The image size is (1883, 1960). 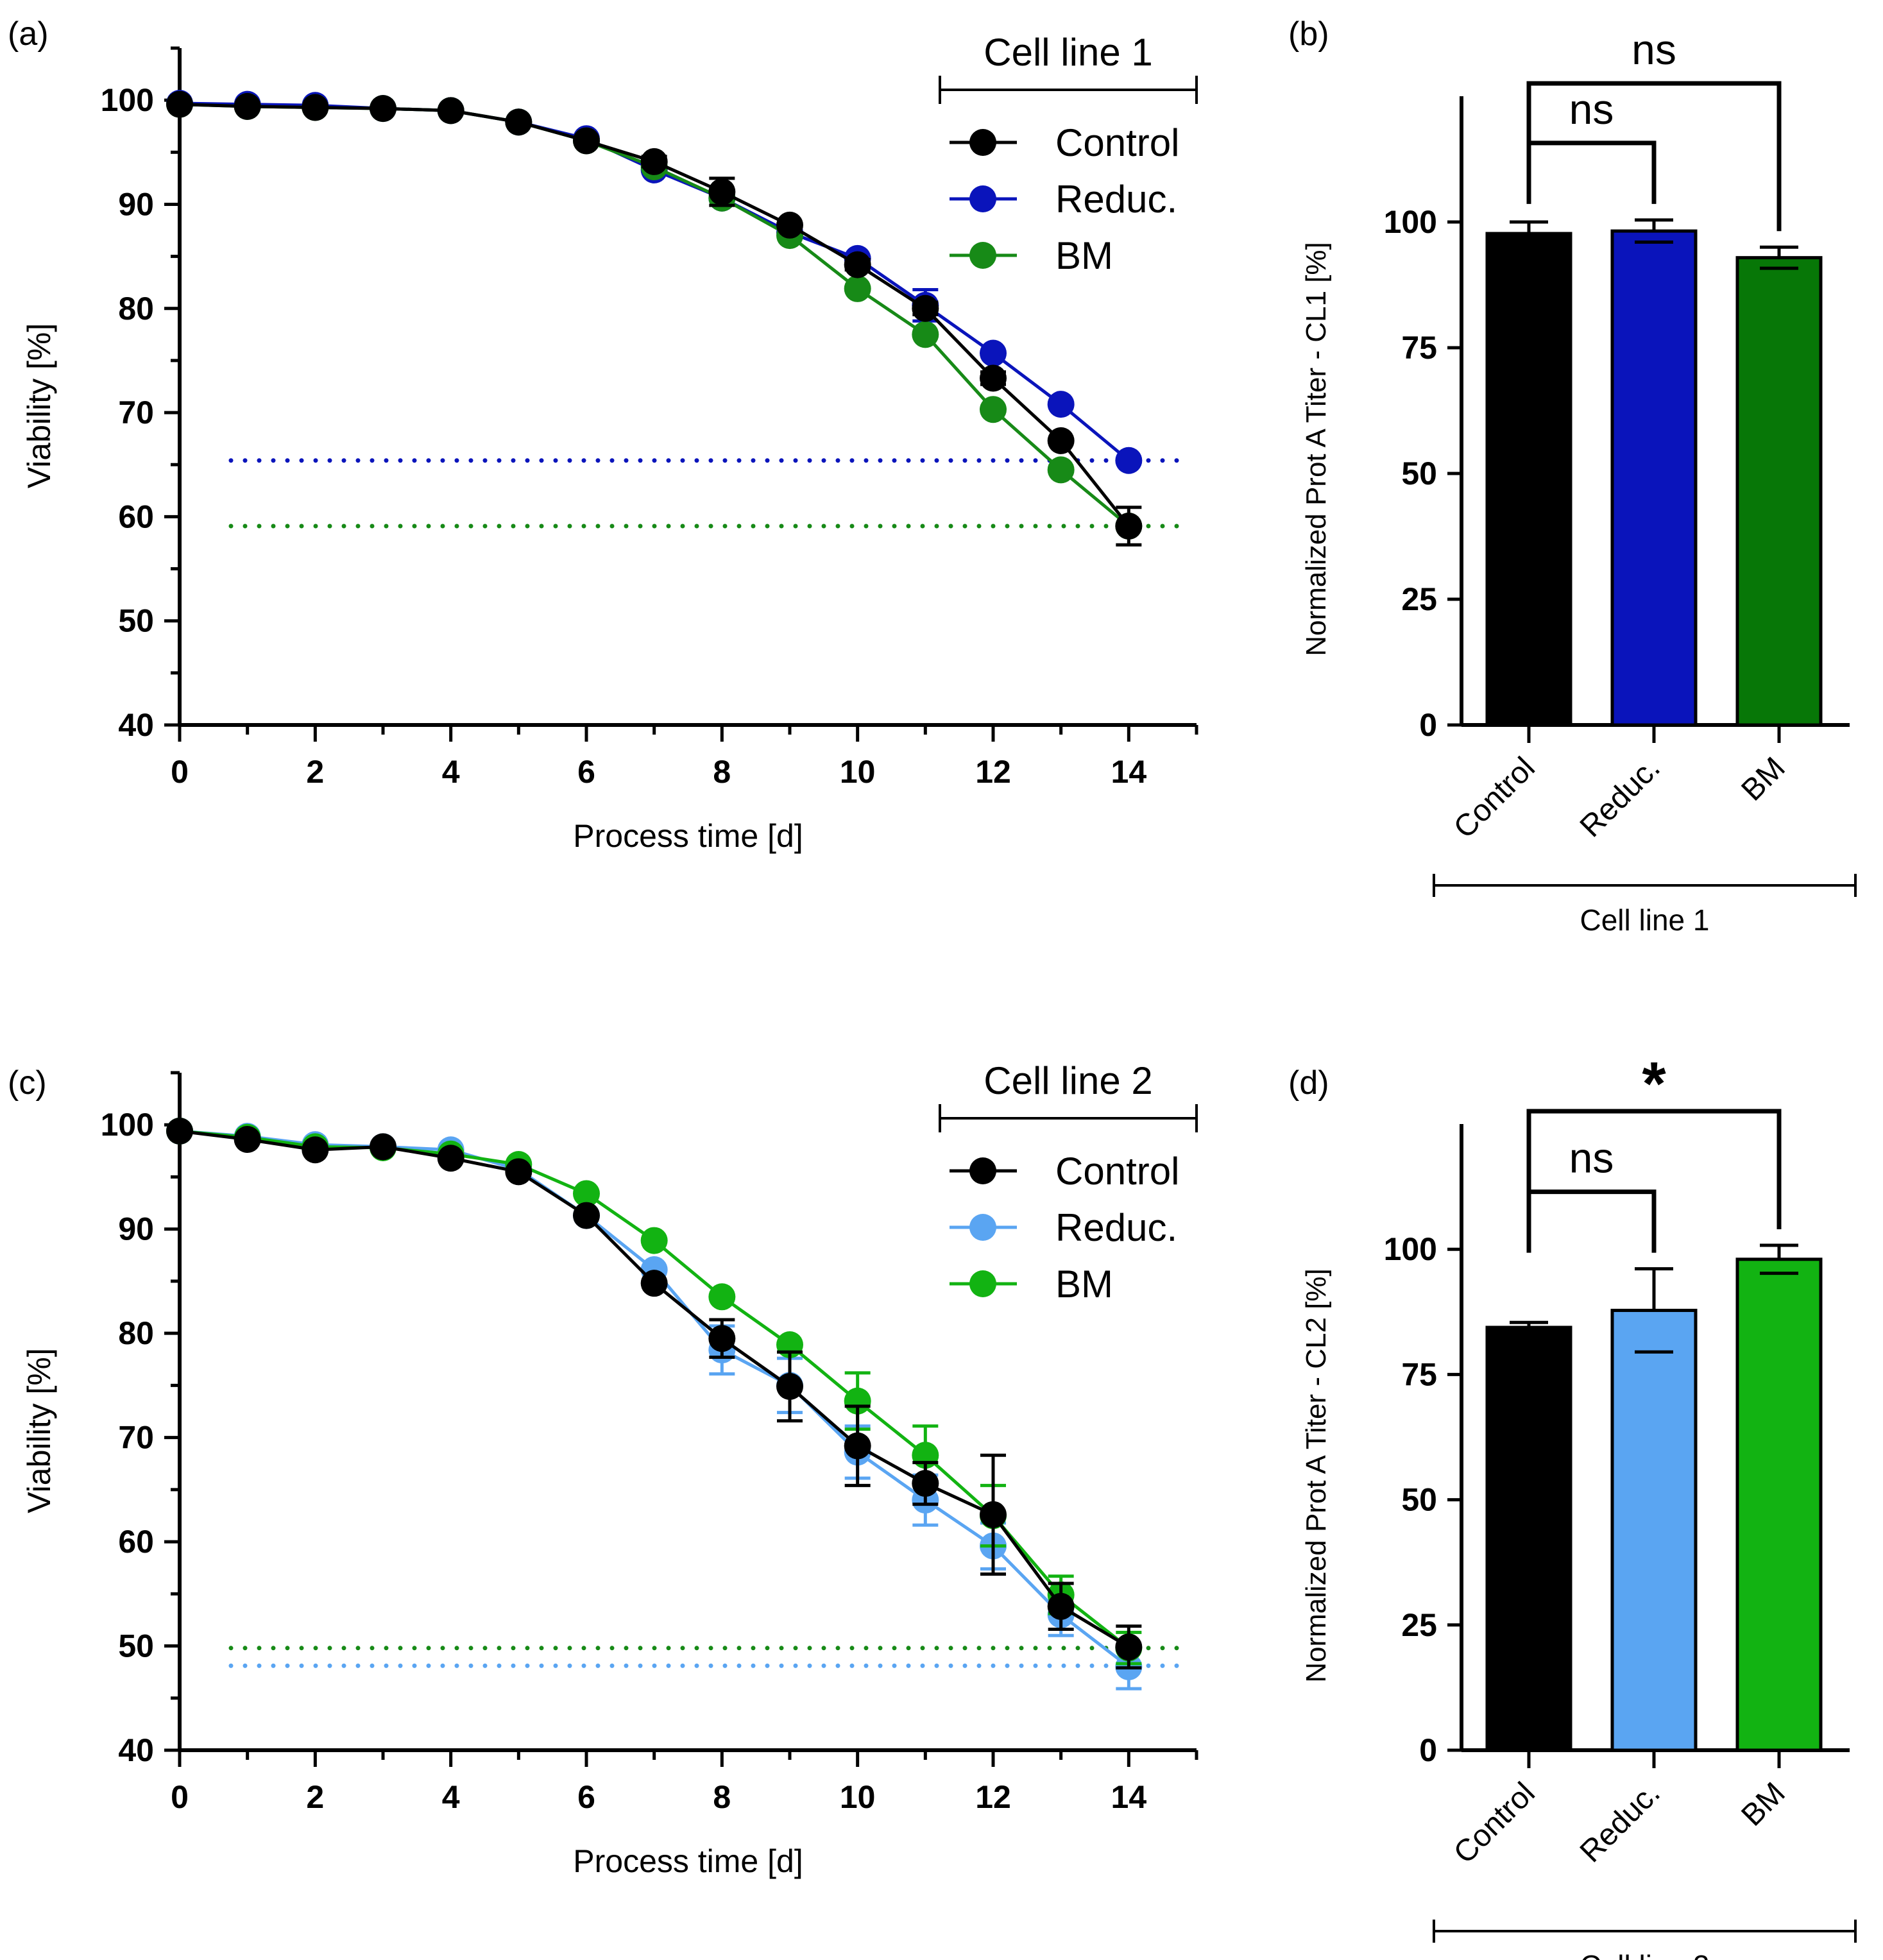 What do you see at coordinates (1620, 797) in the screenshot?
I see `x-tick-label: Reduc.` at bounding box center [1620, 797].